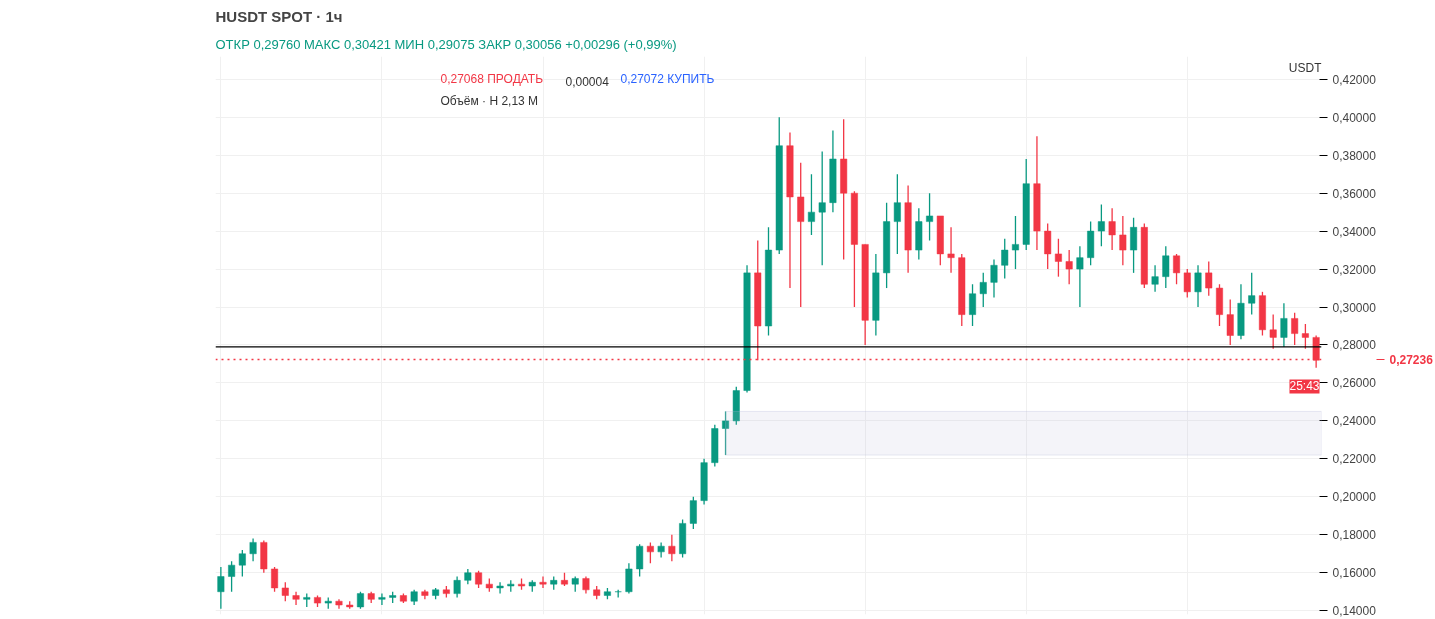  Describe the element at coordinates (1354, 79) in the screenshot. I see `y-tick-label: 0,42000` at that location.